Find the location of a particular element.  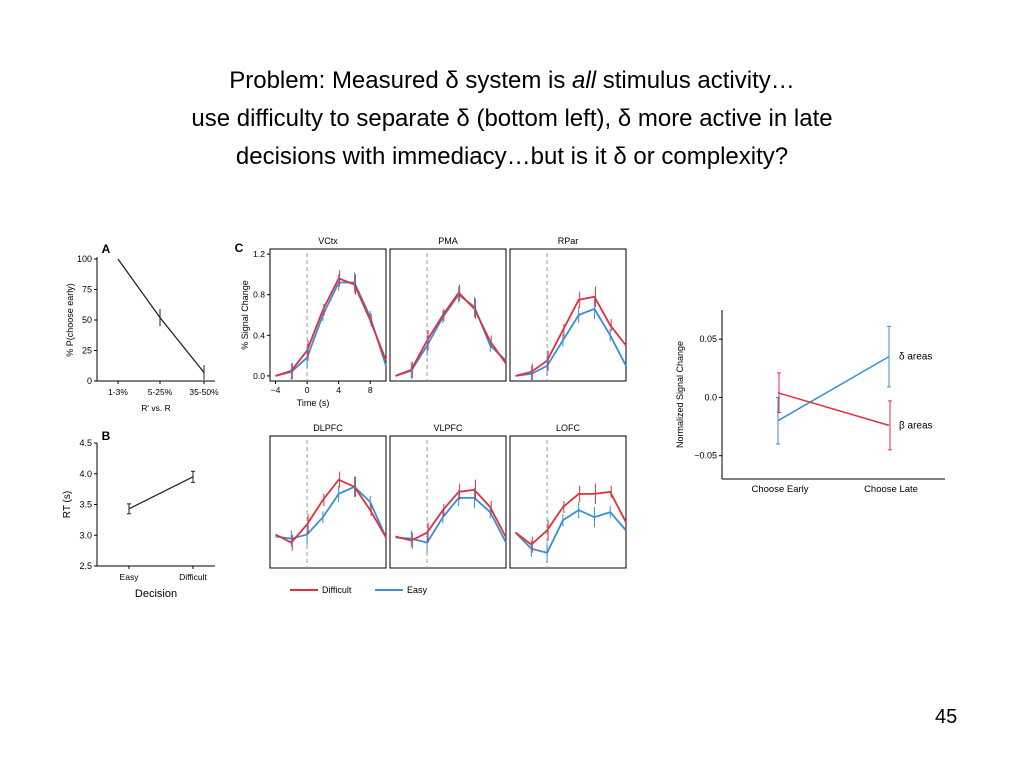

panel-b-ytick-label: 4.5 is located at coordinates (85, 443).